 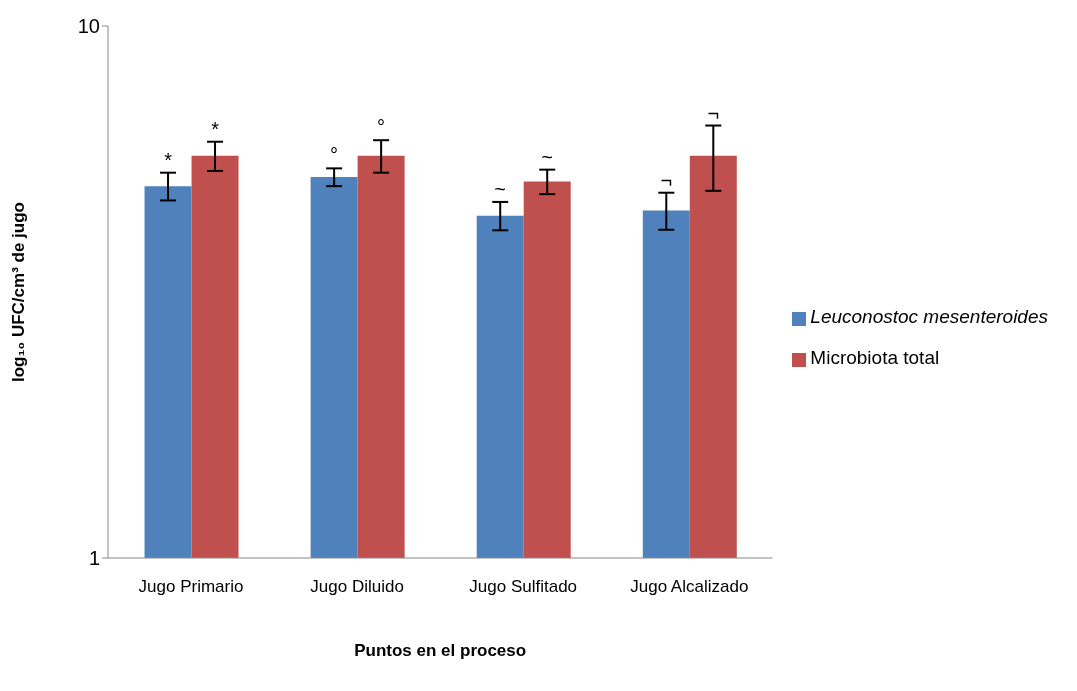 I want to click on legend-label: Microbiota total, so click(x=875, y=357).